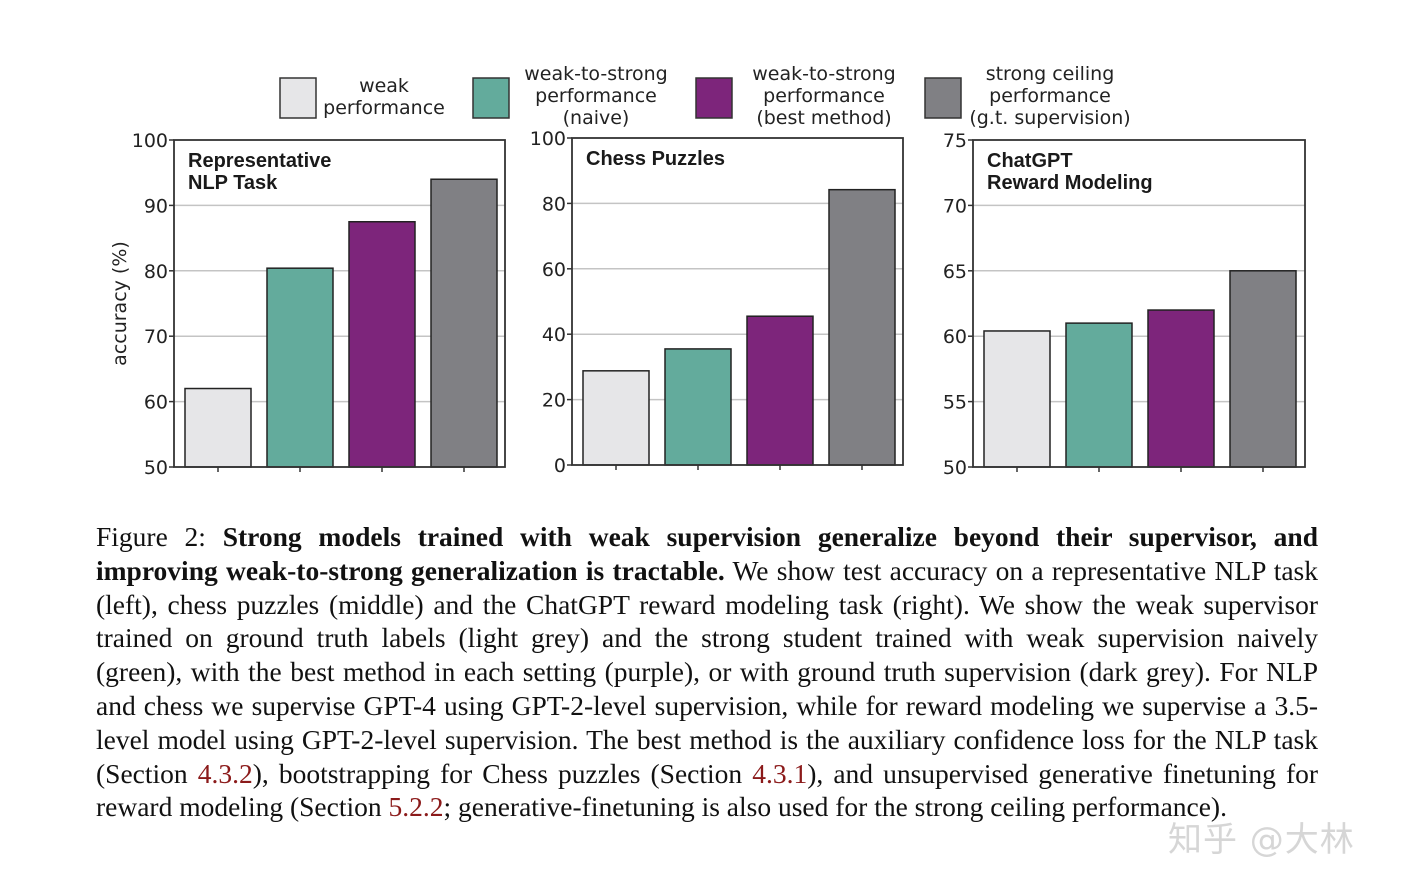 Image resolution: width=1426 pixels, height=894 pixels. Describe the element at coordinates (1050, 74) in the screenshot. I see `legend-label: strong ceiling` at that location.